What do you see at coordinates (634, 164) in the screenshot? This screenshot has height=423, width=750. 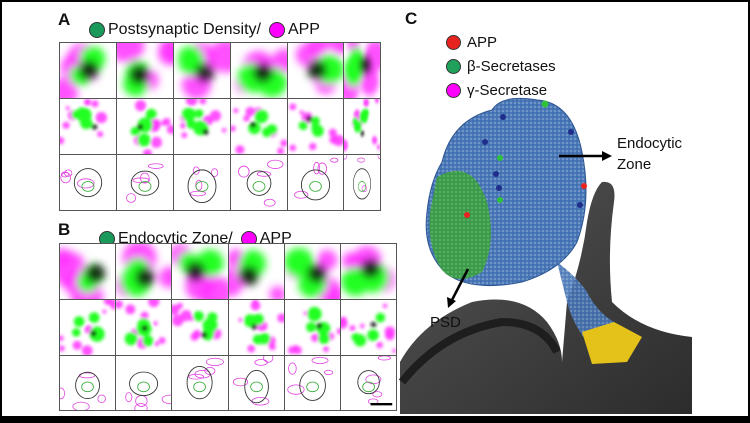 I see `endocytic-line2: Zone` at bounding box center [634, 164].